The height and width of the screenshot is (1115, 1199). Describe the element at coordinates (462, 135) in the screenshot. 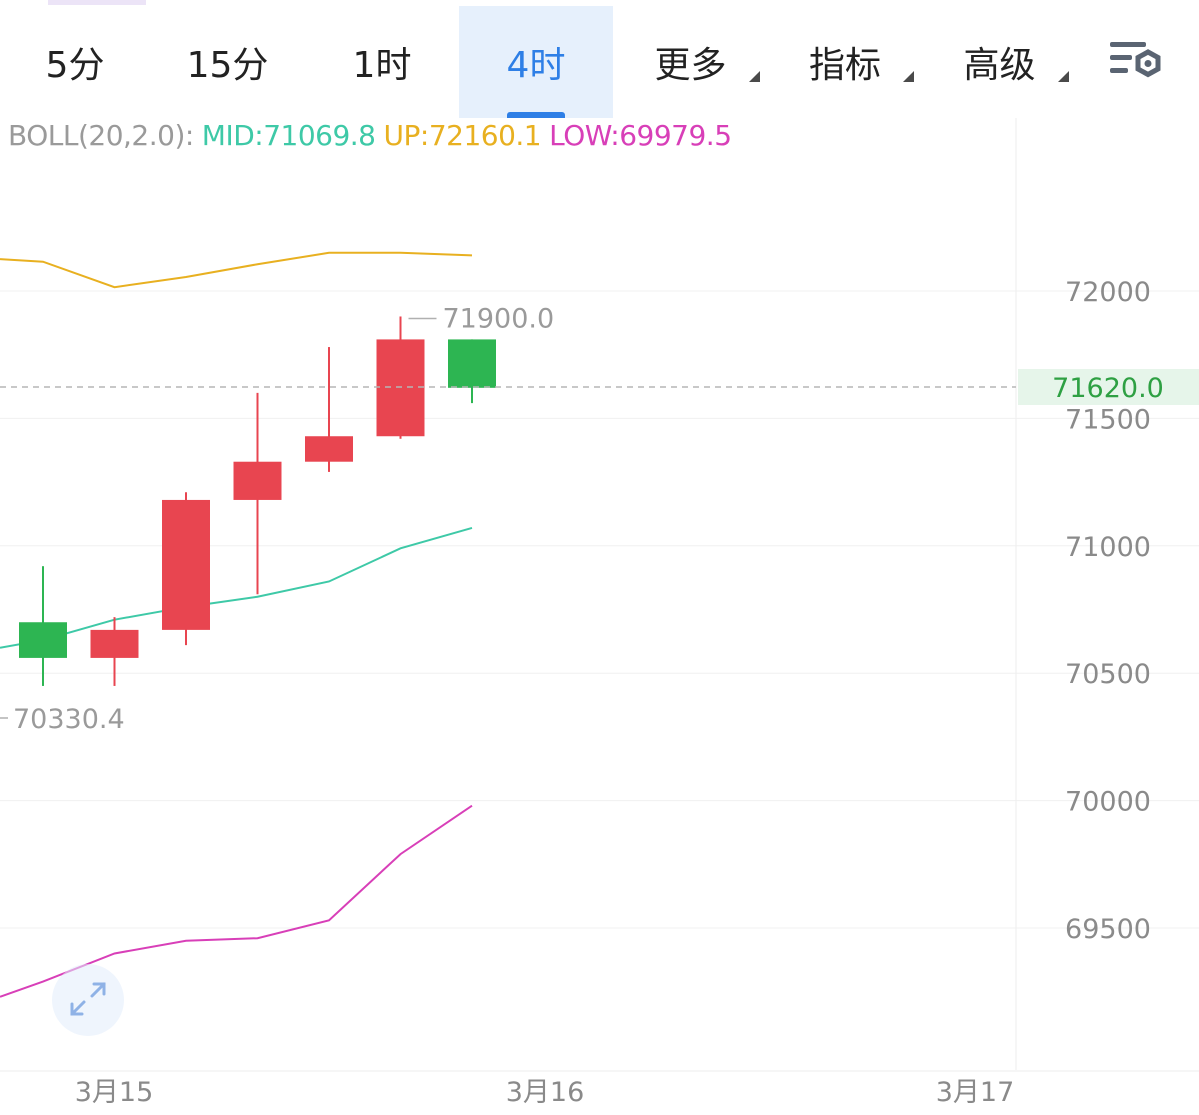

I see `boll-up-value: UP:72160.1` at that location.